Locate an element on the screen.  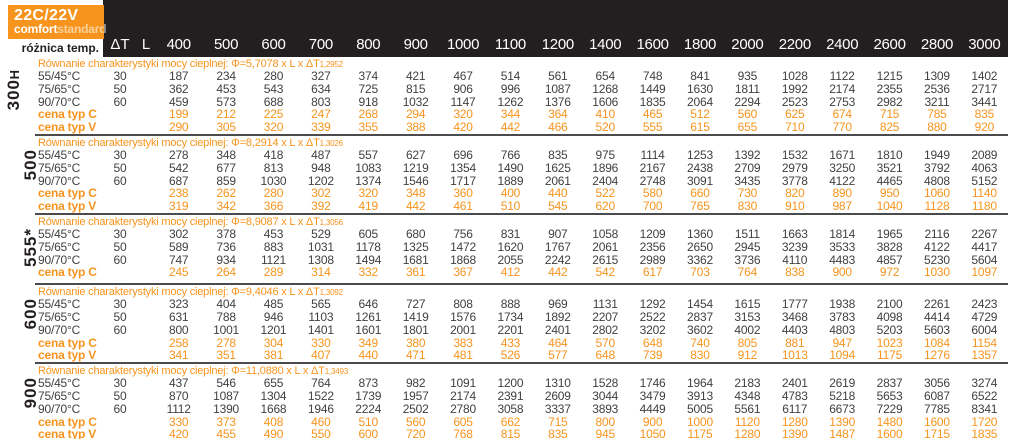
price-cell: 945 is located at coordinates (605, 433).